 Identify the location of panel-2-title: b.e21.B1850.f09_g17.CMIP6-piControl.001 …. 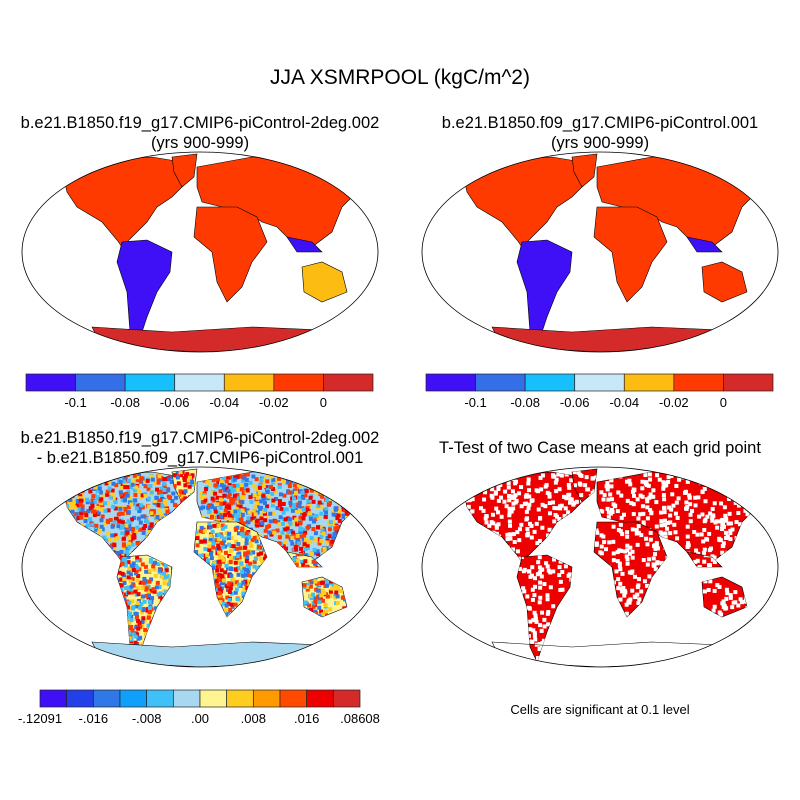
(600, 133).